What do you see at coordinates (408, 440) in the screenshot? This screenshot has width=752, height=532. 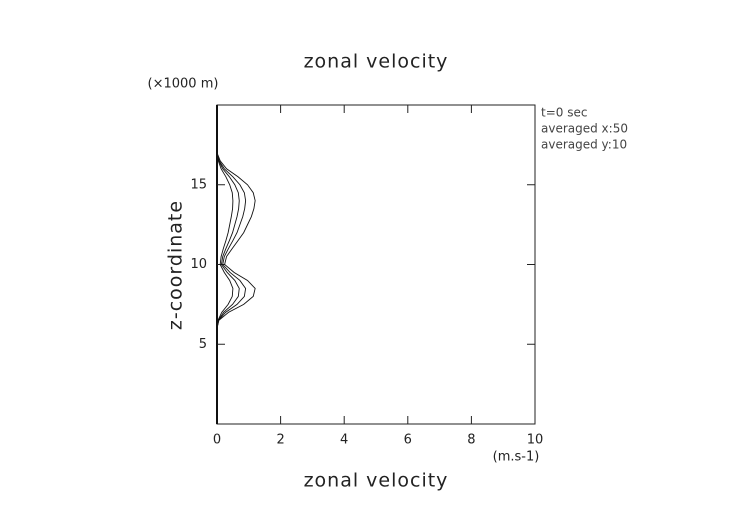 I see `x-tick-label: 6` at bounding box center [408, 440].